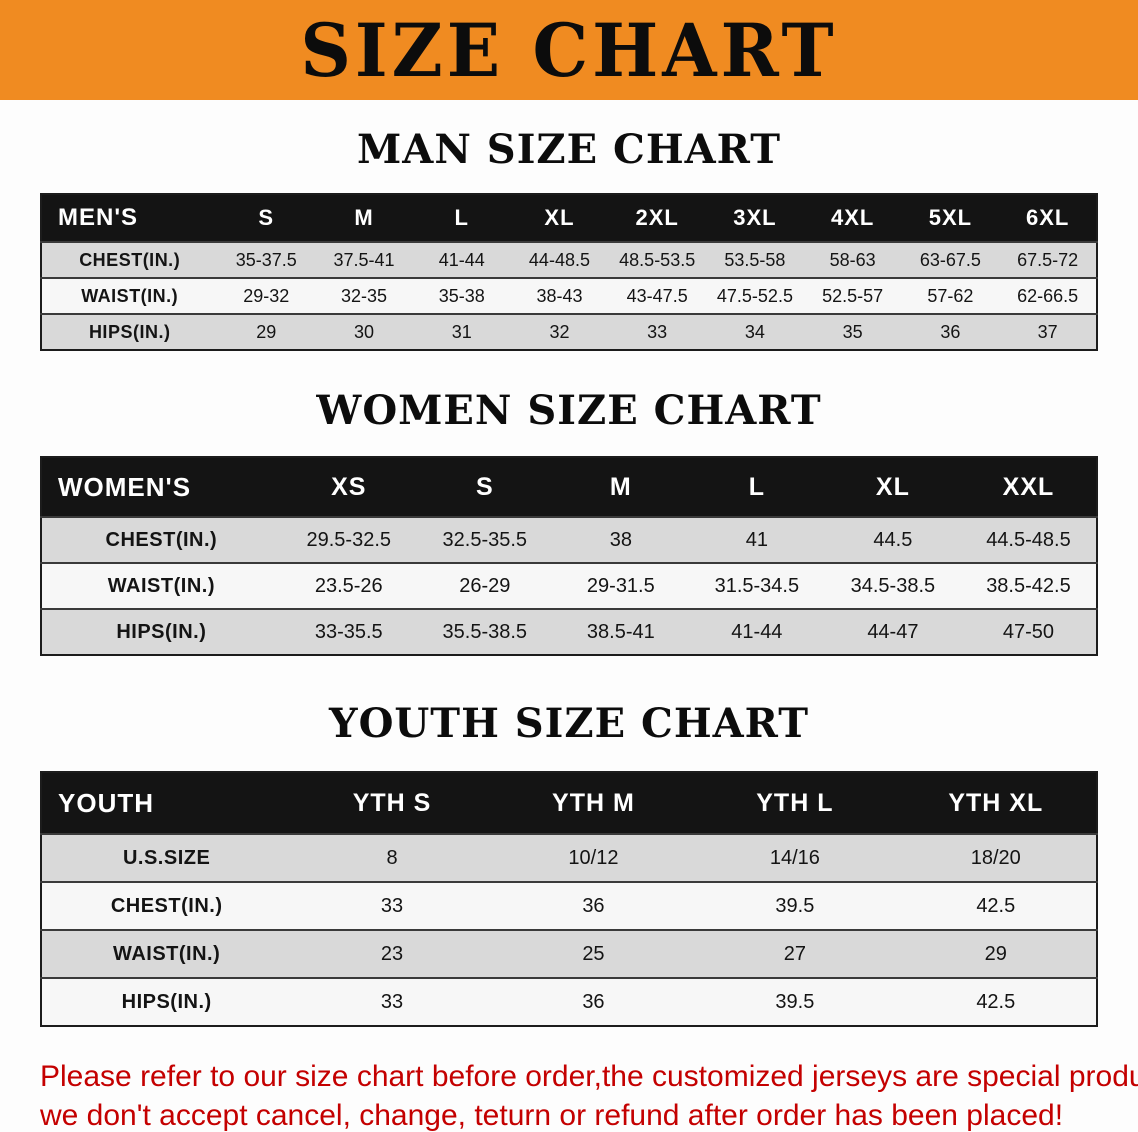 This screenshot has height=1132, width=1138. What do you see at coordinates (593, 803) in the screenshot?
I see `size-header-cell: YTH M` at bounding box center [593, 803].